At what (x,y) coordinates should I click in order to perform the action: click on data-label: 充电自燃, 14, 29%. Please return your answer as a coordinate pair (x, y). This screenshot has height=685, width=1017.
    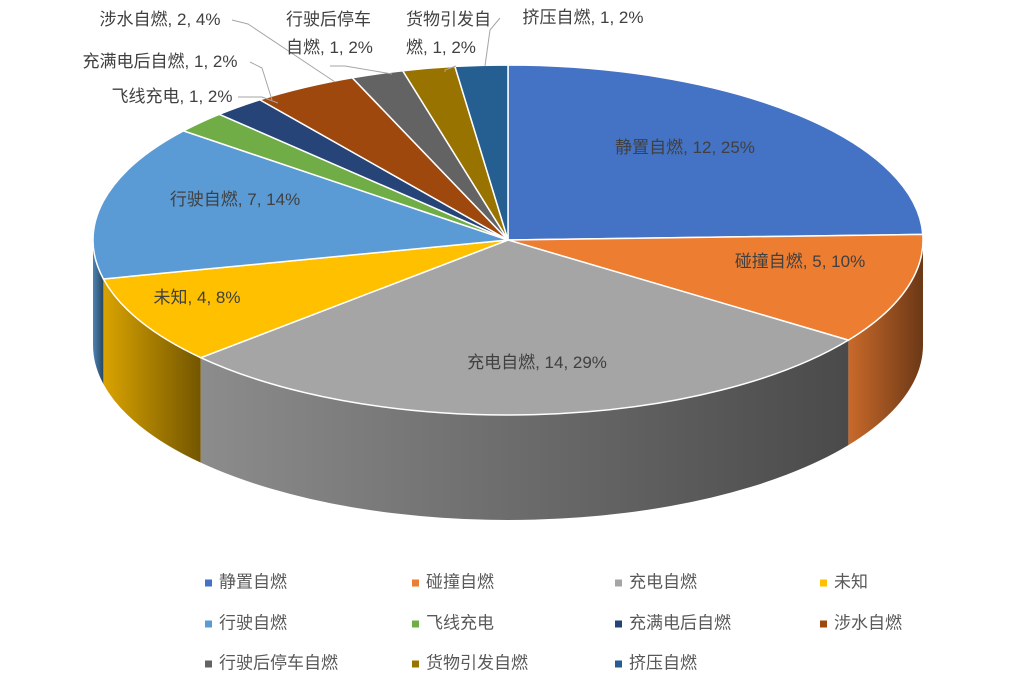
    Looking at the image, I should click on (537, 362).